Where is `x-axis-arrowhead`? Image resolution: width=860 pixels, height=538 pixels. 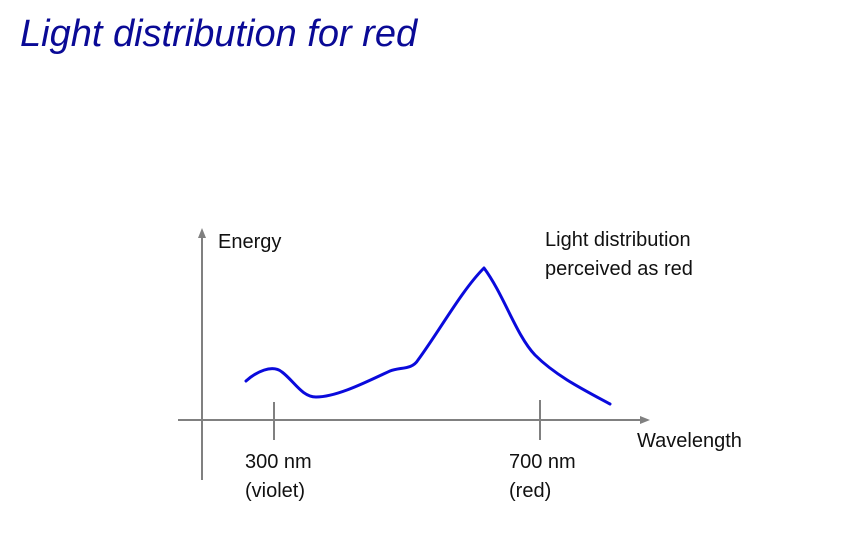
x-axis-arrowhead is located at coordinates (645, 420).